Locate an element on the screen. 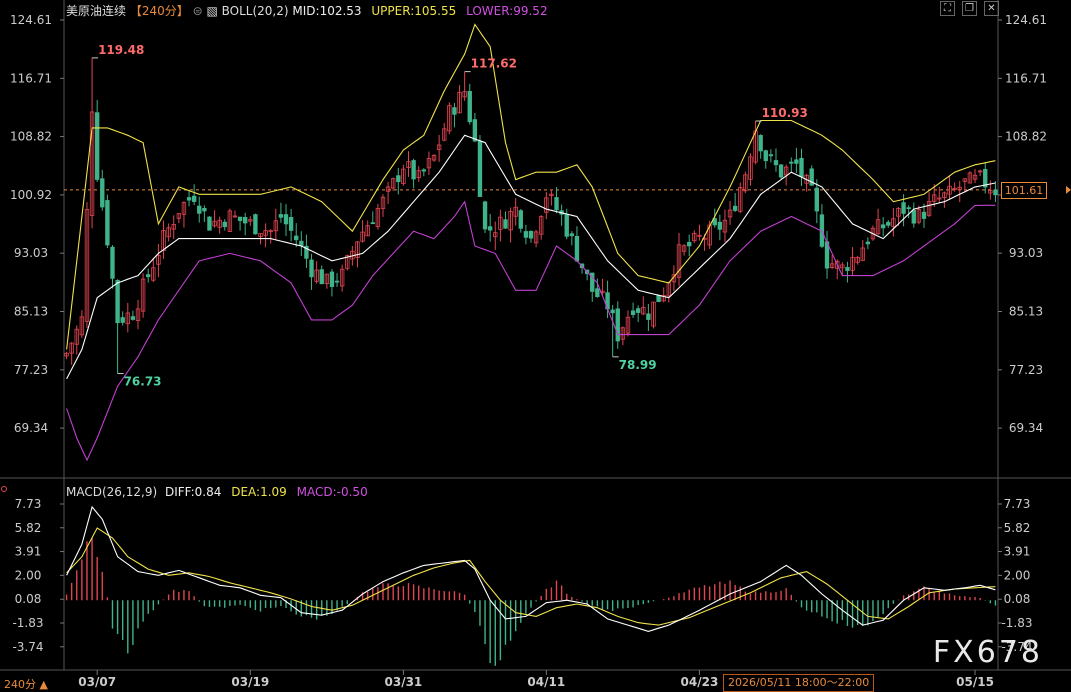  extreme-value-label: 119.48 is located at coordinates (121, 50).